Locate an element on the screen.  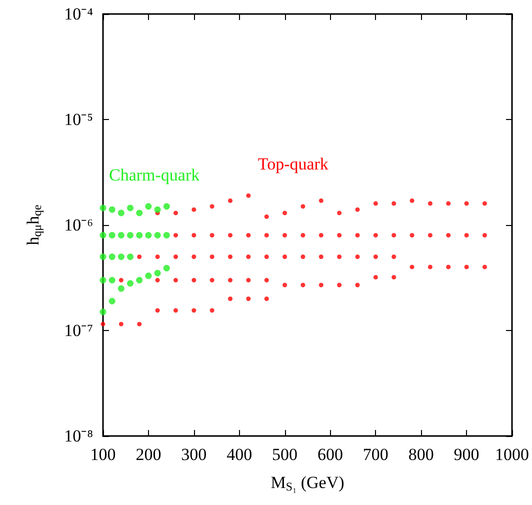
x-tick-label: 400 is located at coordinates (239, 454).